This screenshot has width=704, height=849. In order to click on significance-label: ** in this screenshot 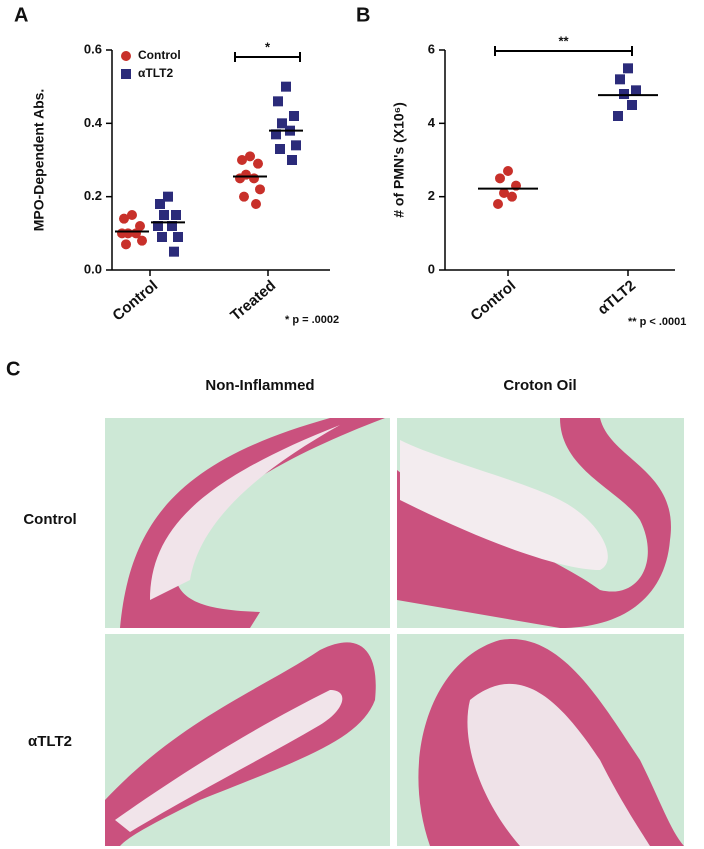, I will do `click(563, 40)`.